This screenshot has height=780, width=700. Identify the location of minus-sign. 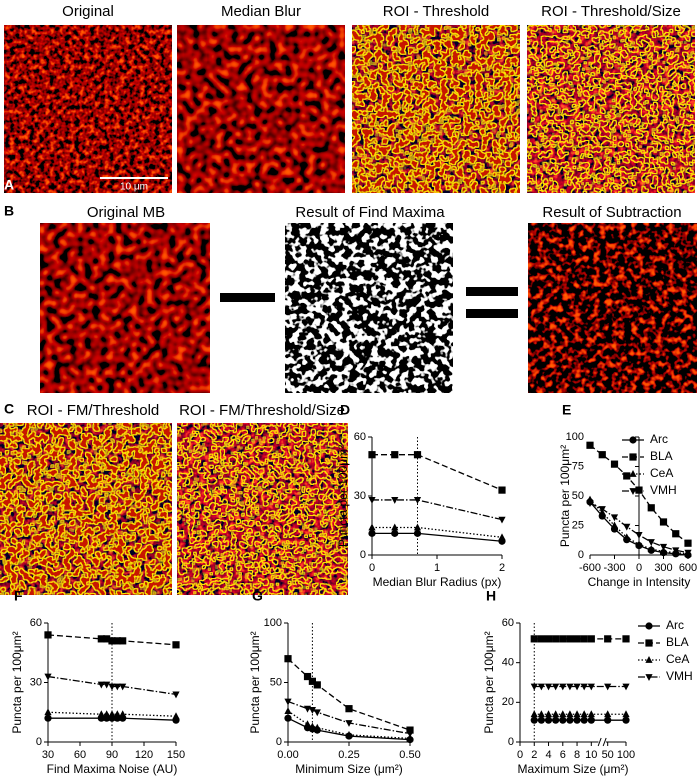
(247, 297).